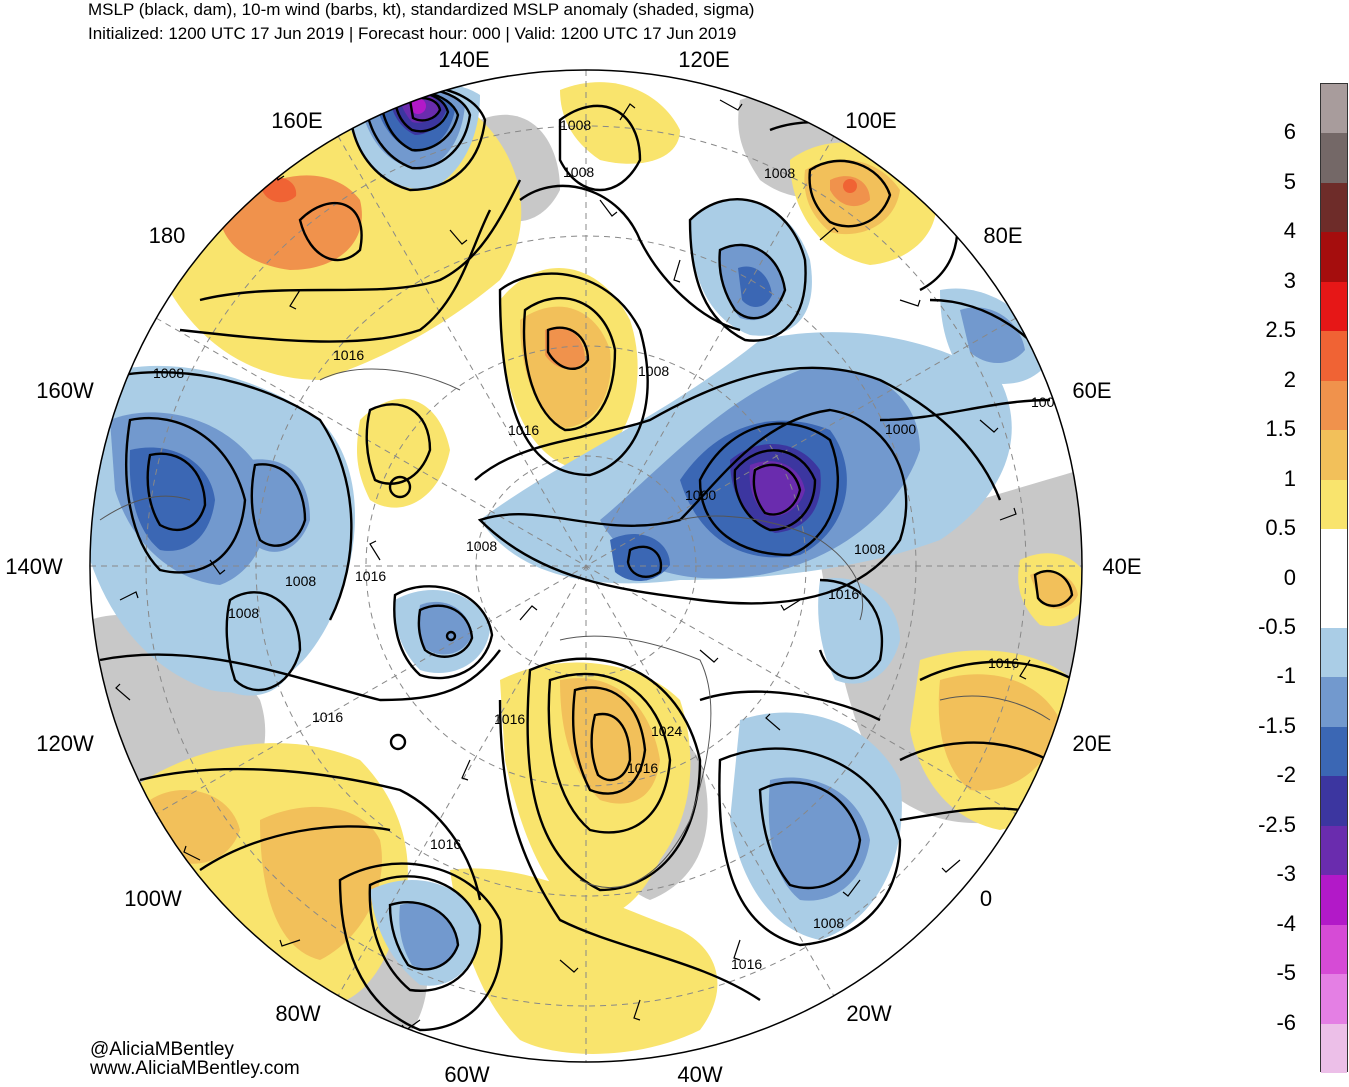 The width and height of the screenshot is (1349, 1087). Describe the element at coordinates (1092, 390) in the screenshot. I see `longitude-label-60e: 60E` at that location.